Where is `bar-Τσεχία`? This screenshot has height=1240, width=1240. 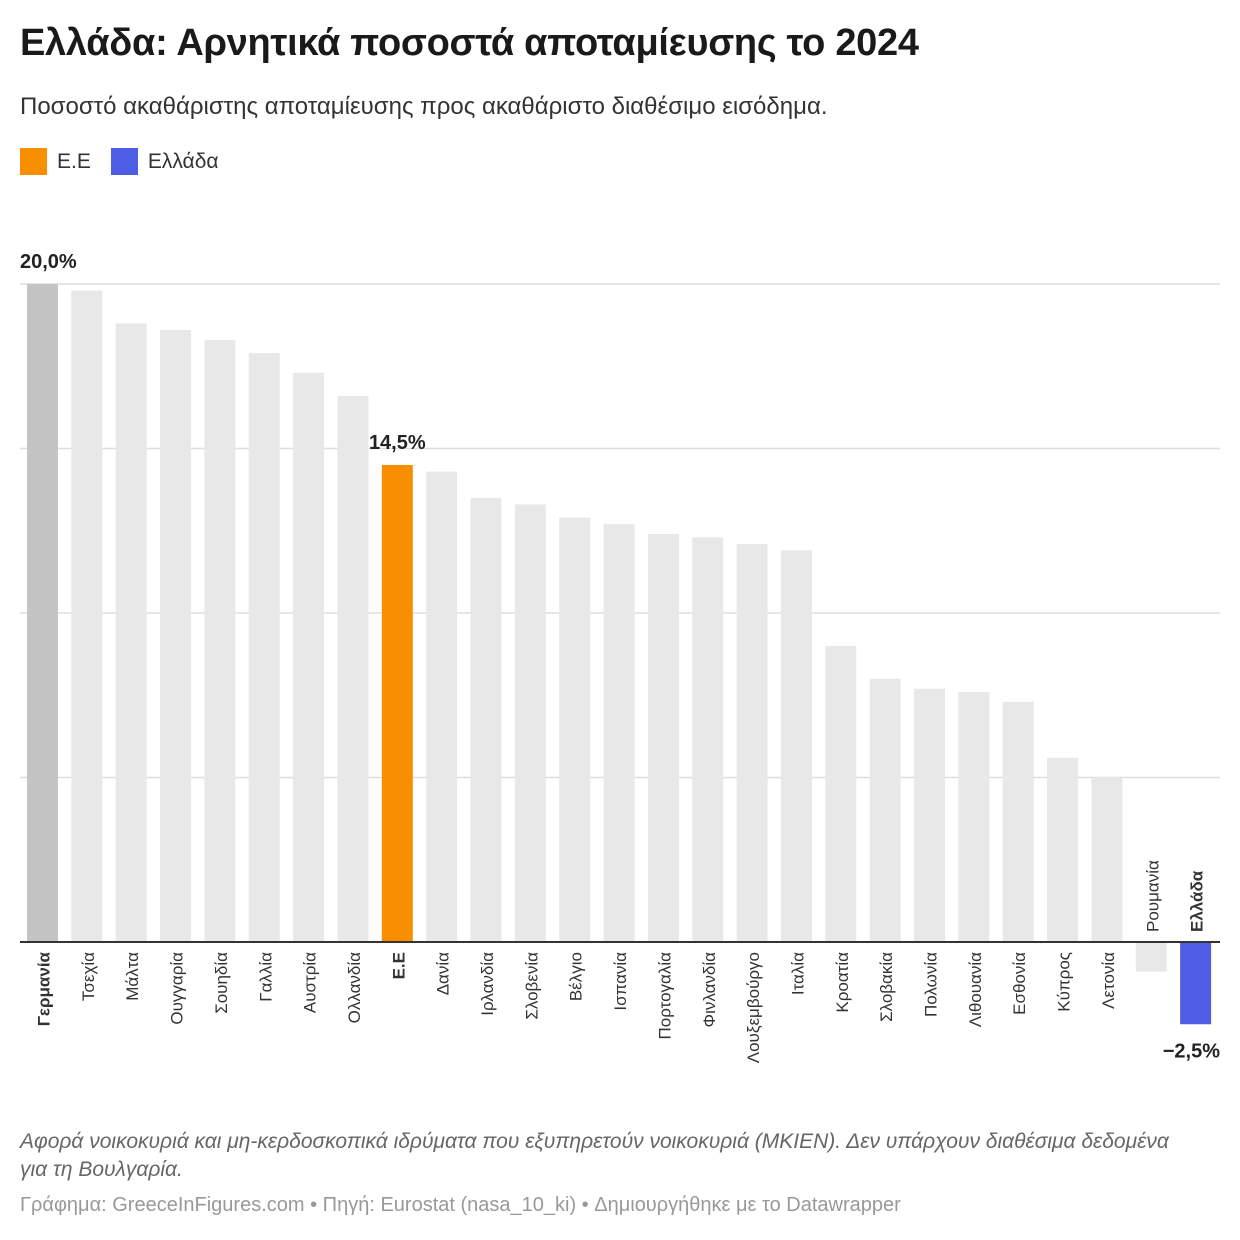 bar-Τσεχία is located at coordinates (87, 616).